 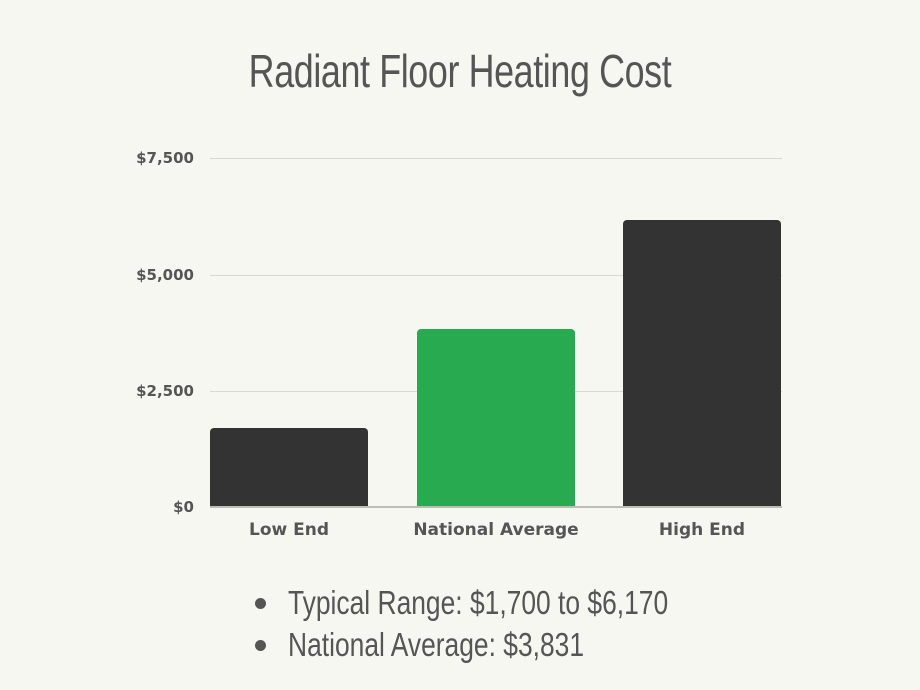 What do you see at coordinates (289, 467) in the screenshot?
I see `bar-low-end` at bounding box center [289, 467].